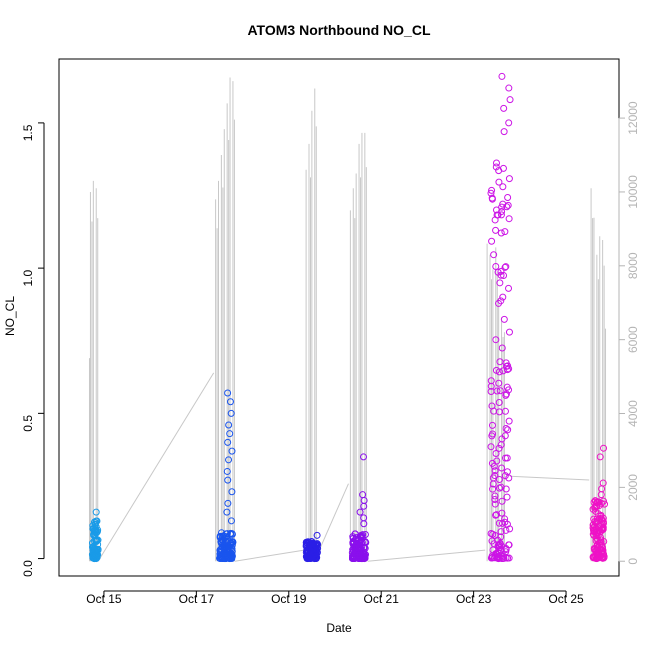 The image size is (650, 650). What do you see at coordinates (474, 599) in the screenshot?
I see `x-tick-label: Oct 23` at bounding box center [474, 599].